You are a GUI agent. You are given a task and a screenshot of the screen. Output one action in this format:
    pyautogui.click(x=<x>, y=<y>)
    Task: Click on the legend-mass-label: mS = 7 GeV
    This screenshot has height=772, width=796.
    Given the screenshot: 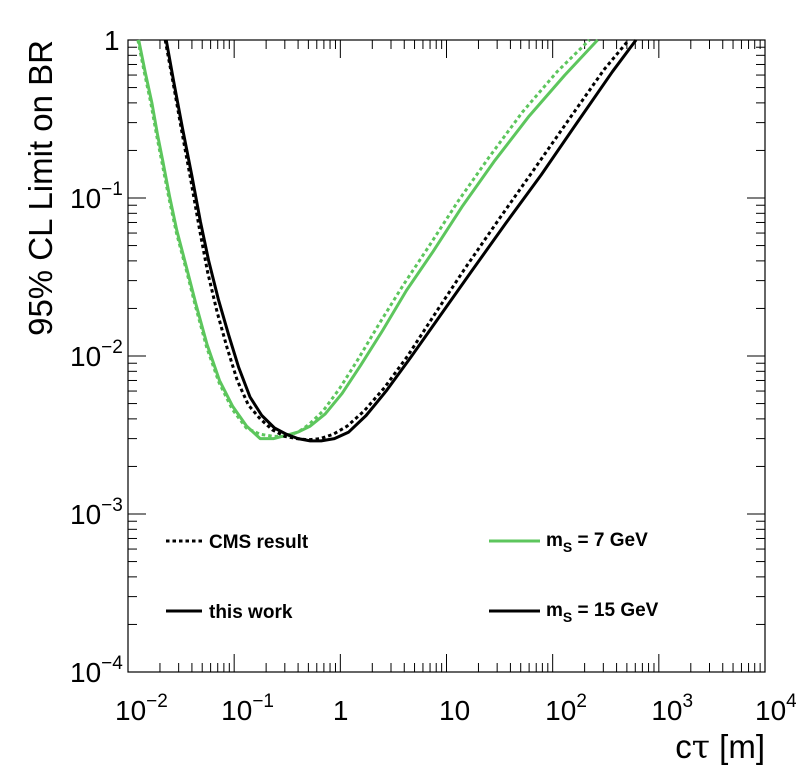 What is the action you would take?
    pyautogui.click(x=597, y=542)
    